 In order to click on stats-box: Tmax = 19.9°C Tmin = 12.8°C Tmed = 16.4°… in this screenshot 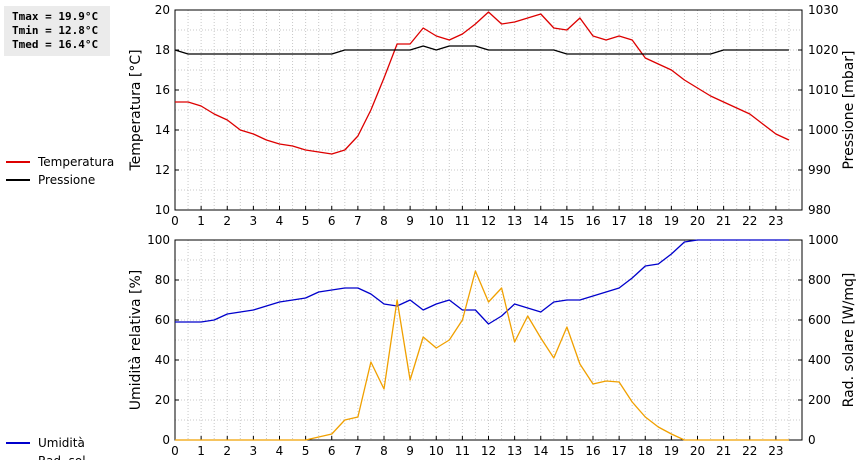, I will do `click(57, 31)`.